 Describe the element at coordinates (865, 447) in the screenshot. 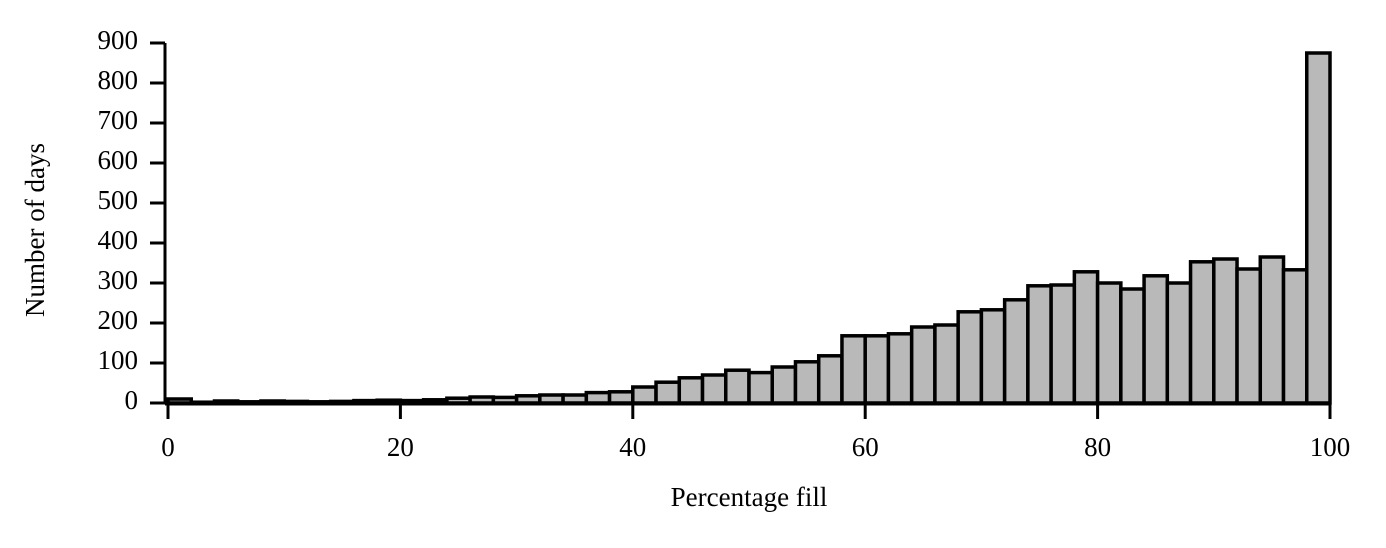

I see `x-tick-label: 60` at that location.